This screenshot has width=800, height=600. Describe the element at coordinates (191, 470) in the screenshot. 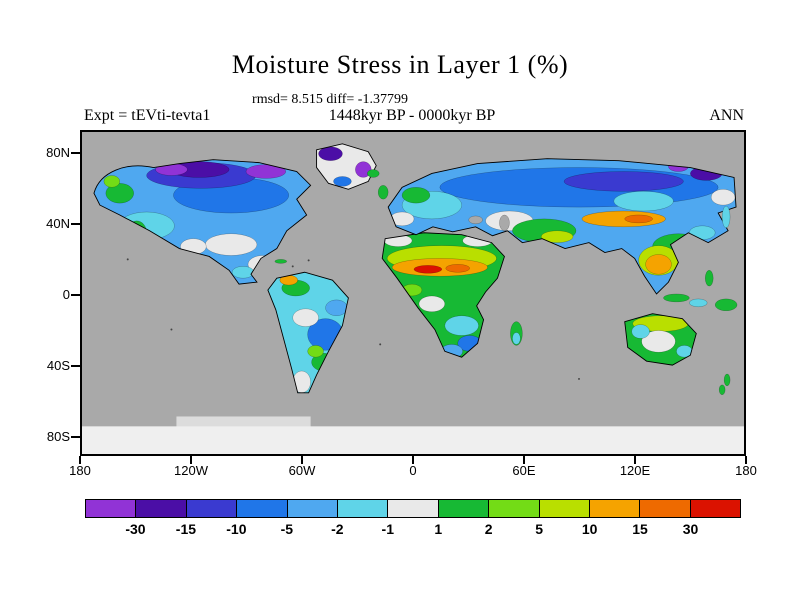

I see `lon-tick-label: 120W` at that location.